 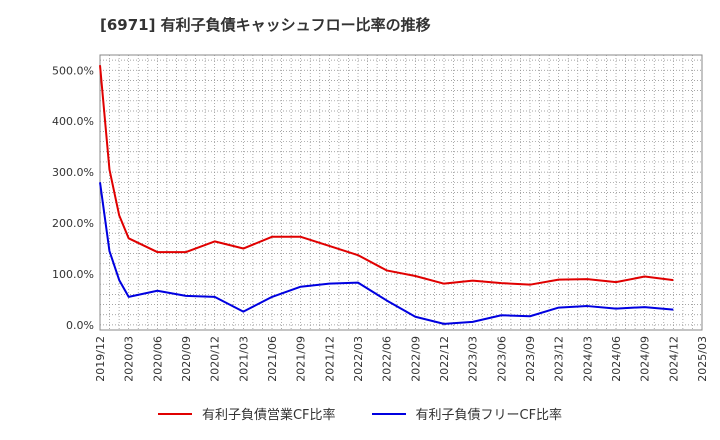 What do you see at coordinates (358, 359) in the screenshot?
I see `x-tick-label: 2022/03` at bounding box center [358, 359].